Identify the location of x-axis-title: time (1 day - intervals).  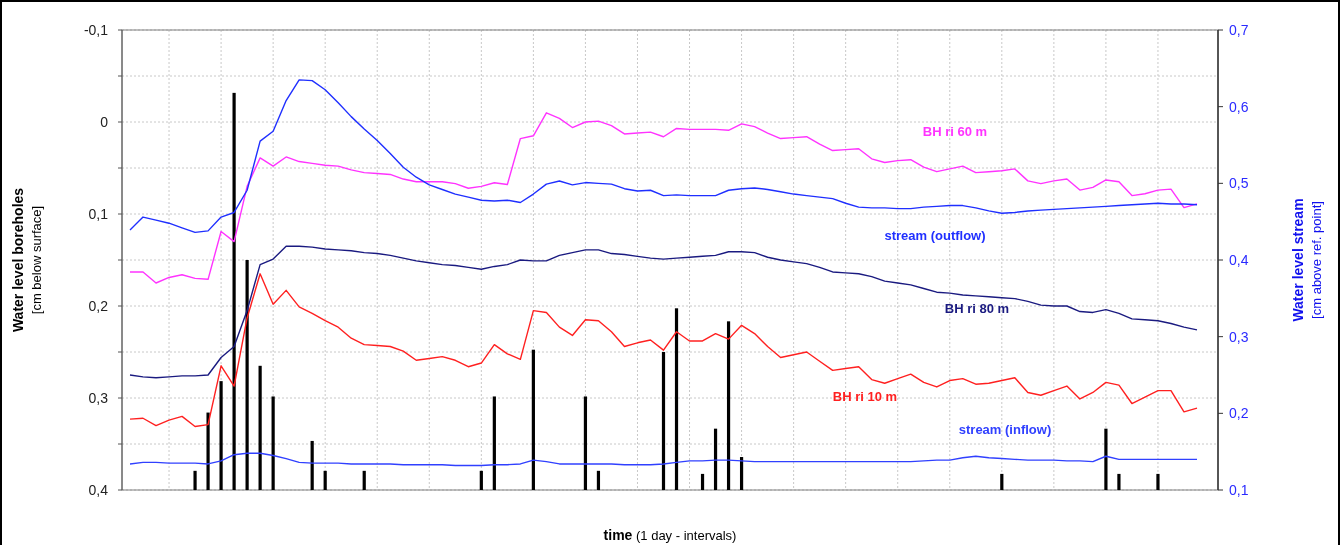
(670, 535).